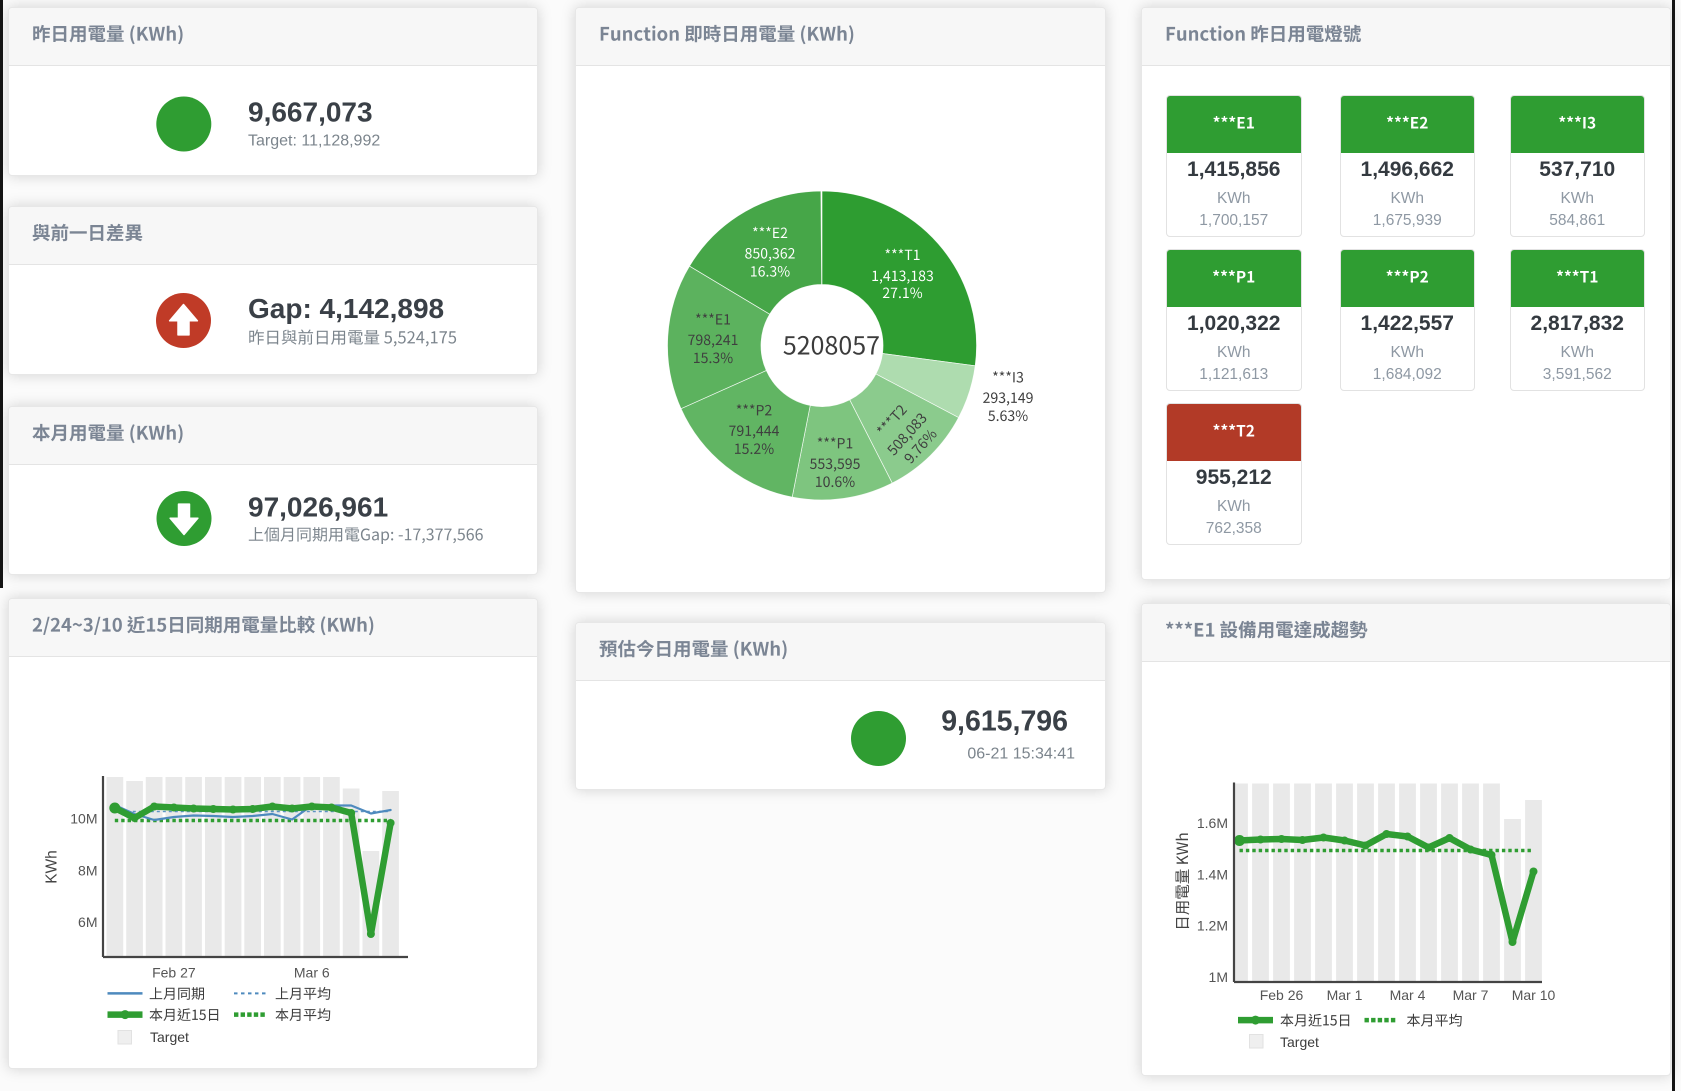 This screenshot has height=1091, width=1681. Describe the element at coordinates (1345, 995) in the screenshot. I see `svg-text: Mar 1` at that location.